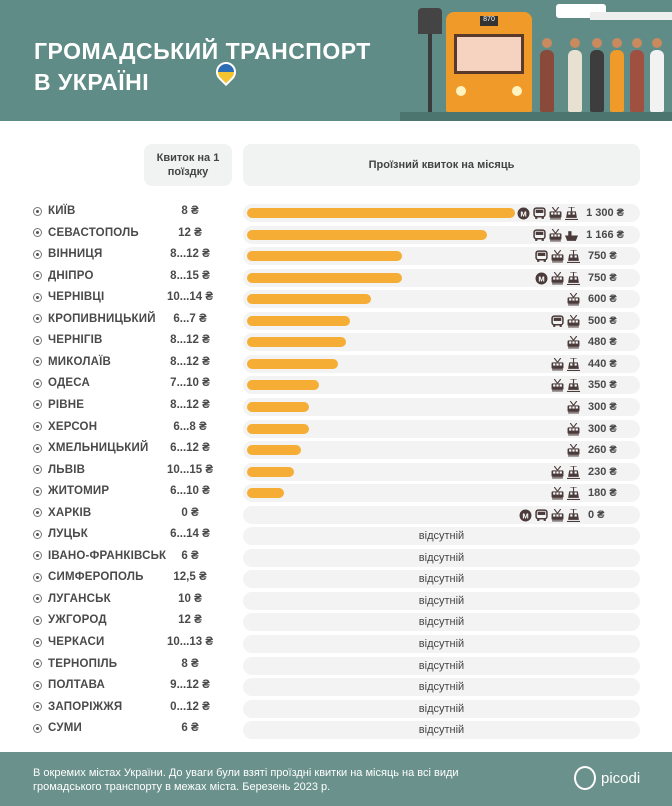  I want to click on city-label: ВІННИЦЯ, so click(75, 254).